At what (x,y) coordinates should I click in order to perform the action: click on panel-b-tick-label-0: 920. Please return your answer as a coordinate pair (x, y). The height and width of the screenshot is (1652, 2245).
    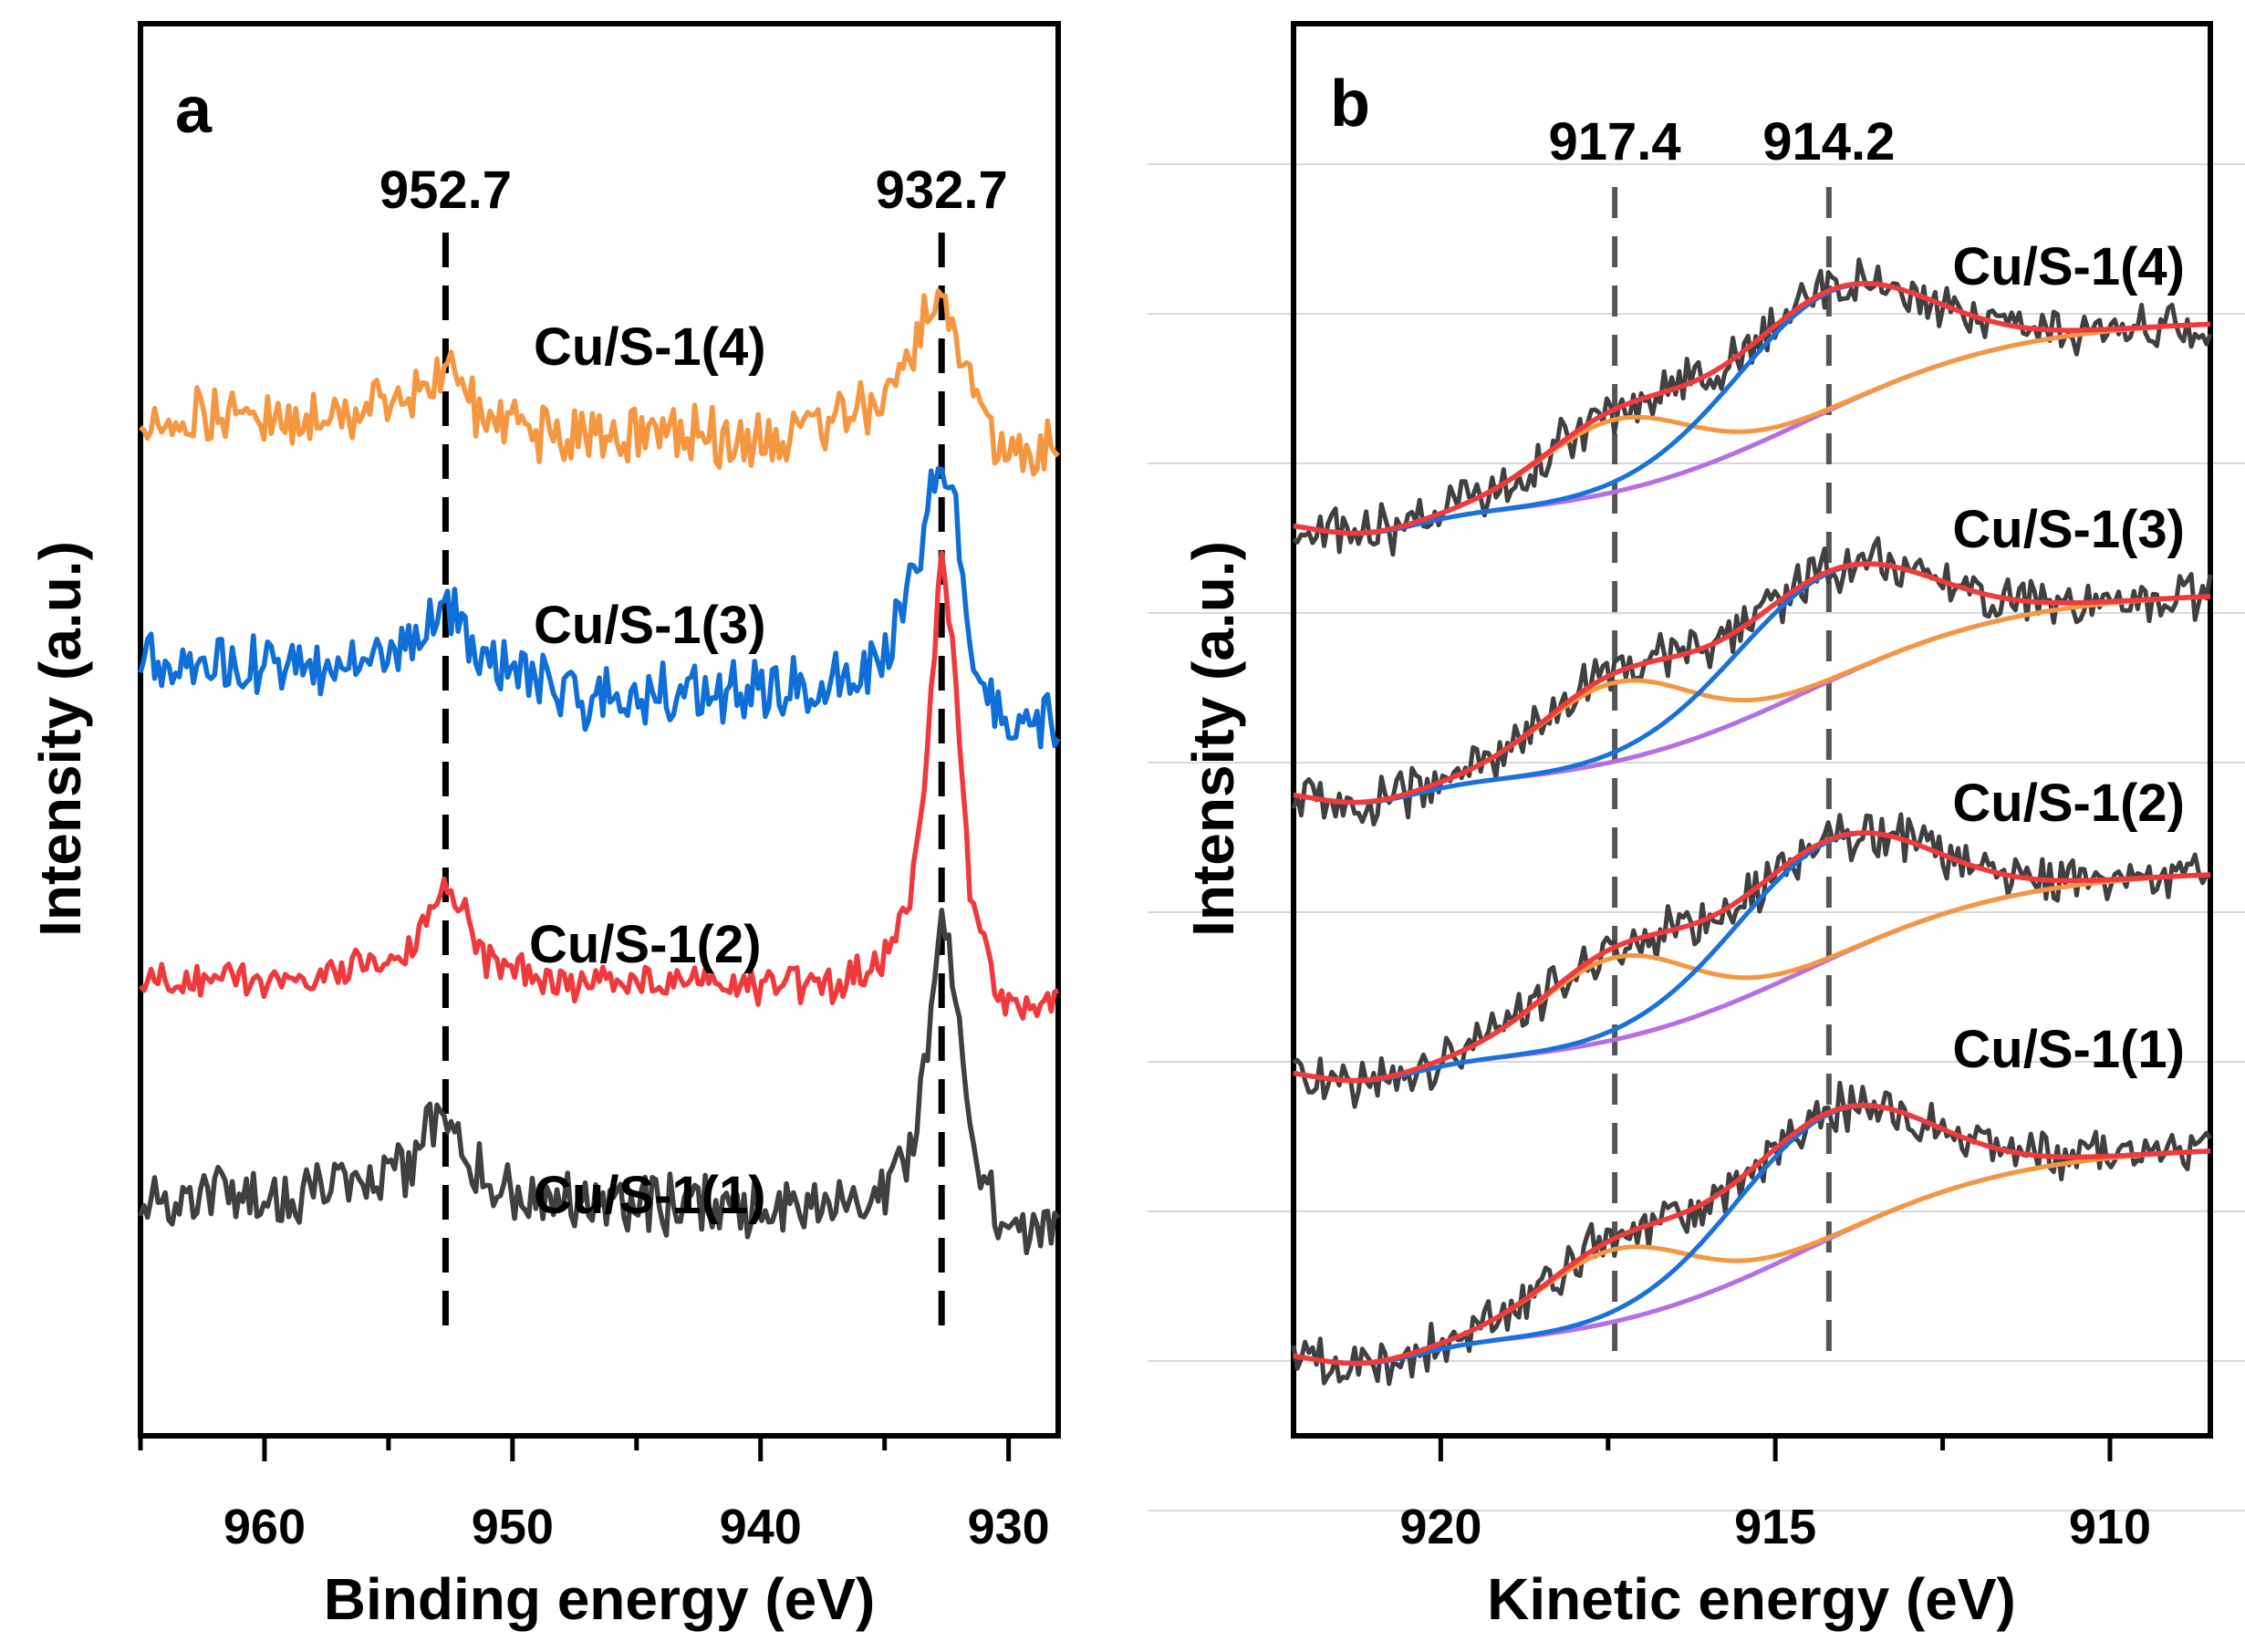
    Looking at the image, I should click on (1440, 1527).